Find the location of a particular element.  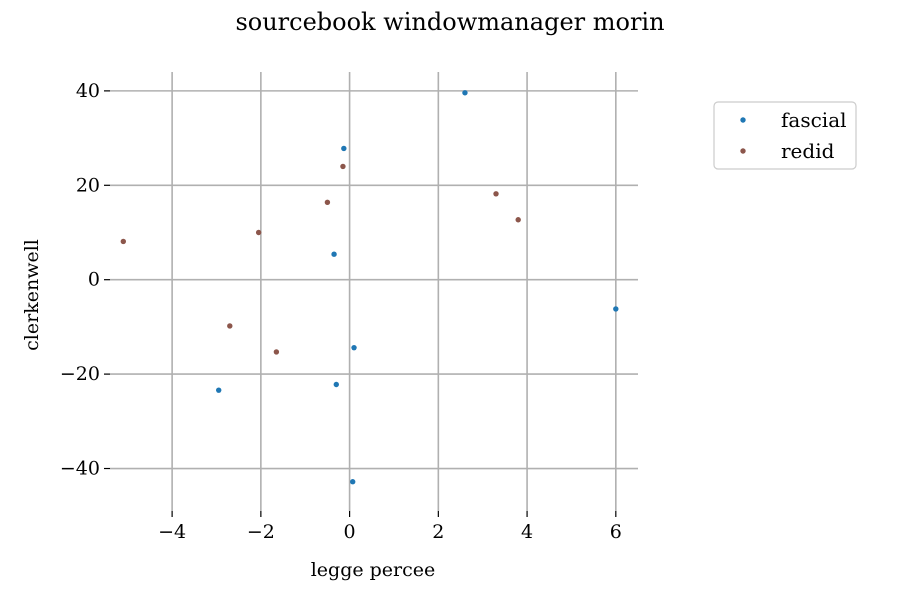

legend-label-redid: redid is located at coordinates (808, 151).